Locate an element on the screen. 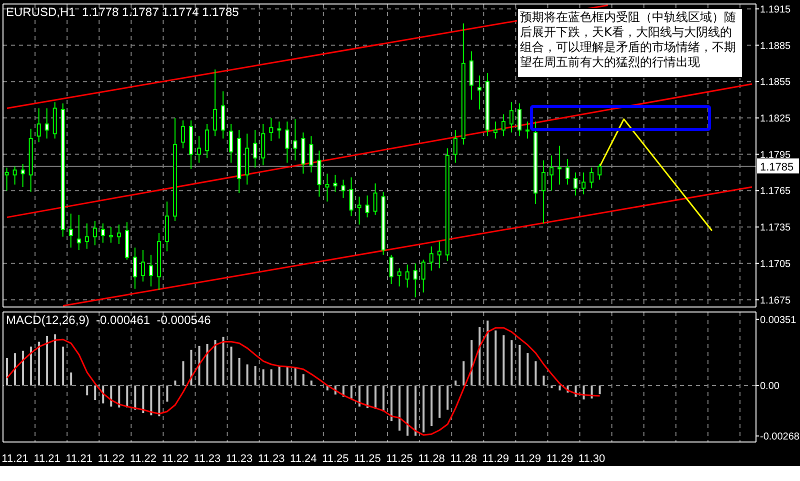 The height and width of the screenshot is (481, 800). chart-title: EURUSD,H1 1.1778 1.1787 1.1774 1.1785 is located at coordinates (122, 12).